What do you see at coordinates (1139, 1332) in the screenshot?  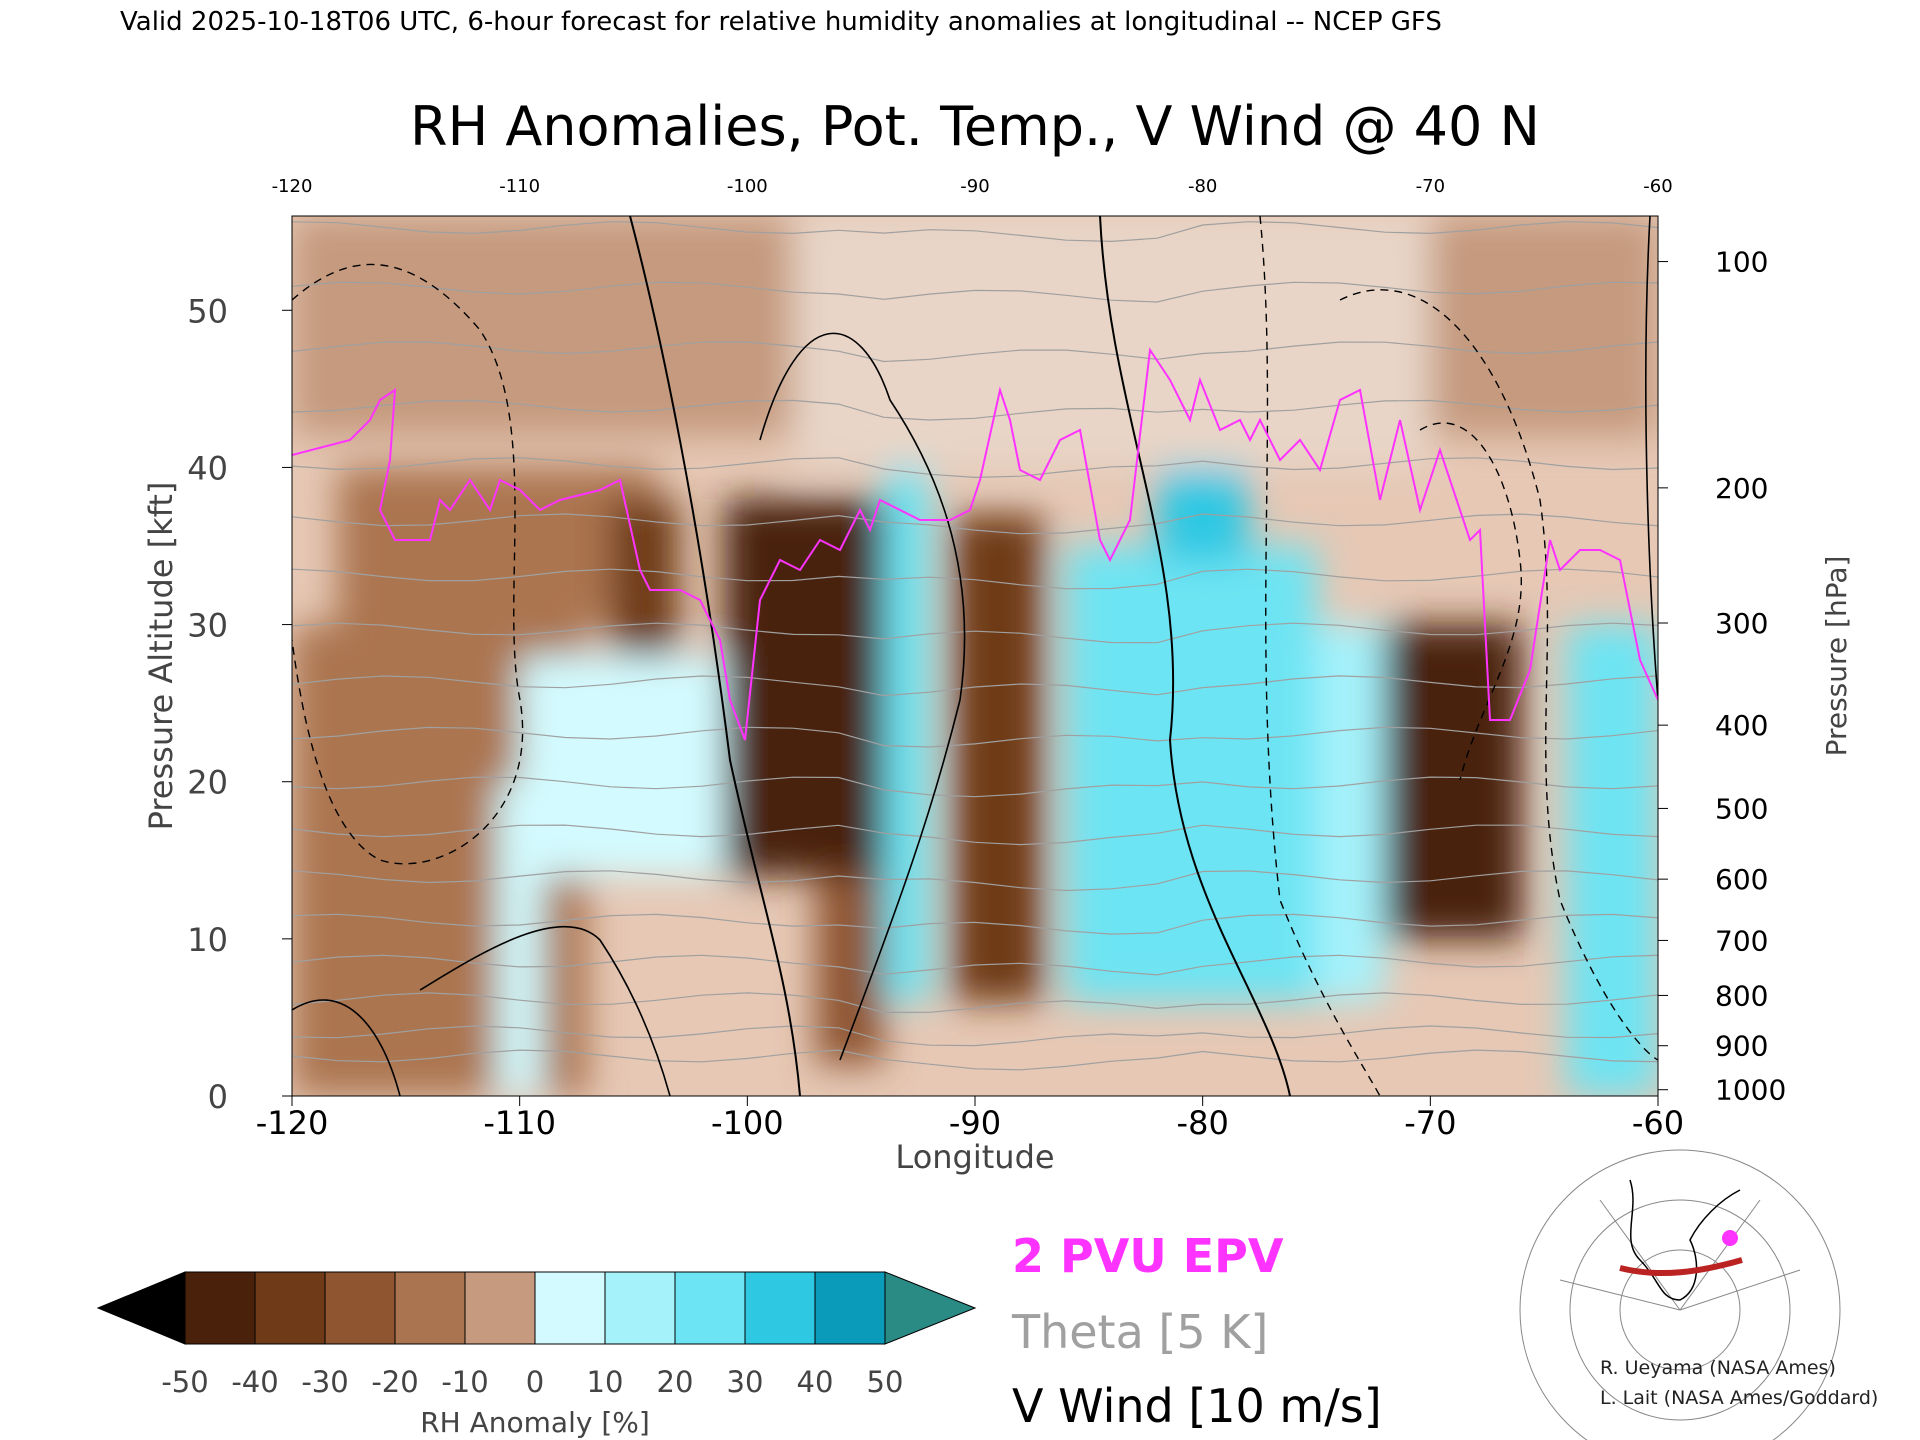 I see `legend-theta: Theta [5 K]` at bounding box center [1139, 1332].